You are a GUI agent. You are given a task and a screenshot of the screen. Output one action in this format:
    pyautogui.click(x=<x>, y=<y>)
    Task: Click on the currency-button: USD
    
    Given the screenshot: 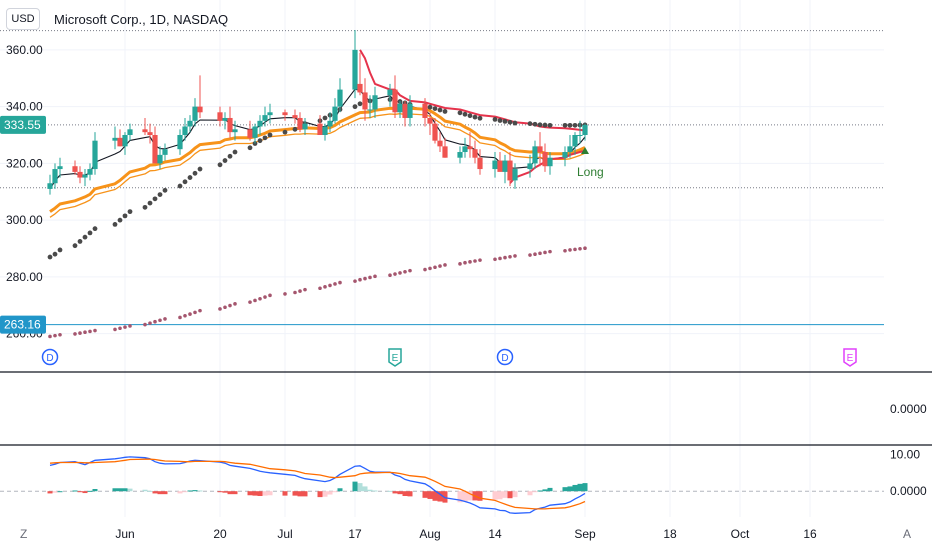 What is the action you would take?
    pyautogui.click(x=23, y=19)
    